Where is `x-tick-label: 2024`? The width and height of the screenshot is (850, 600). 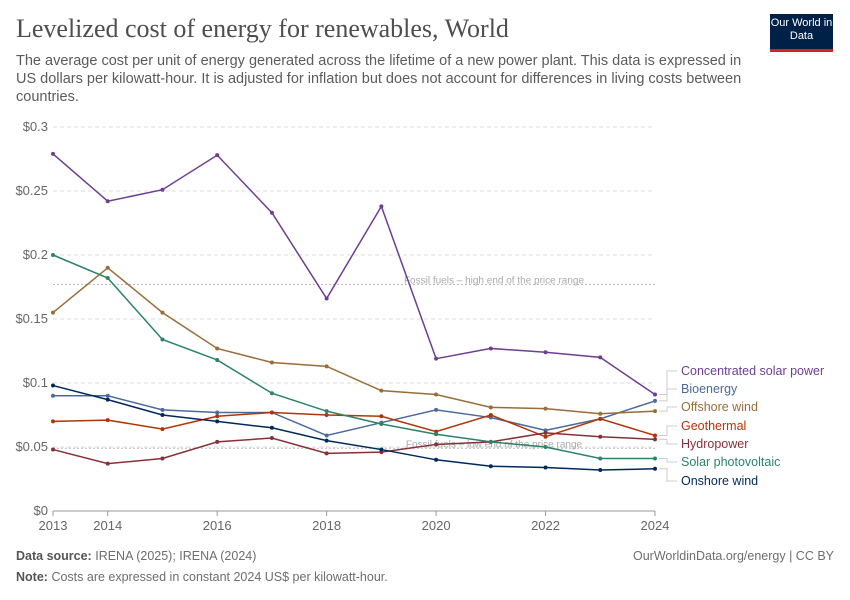 x-tick-label: 2024 is located at coordinates (655, 525).